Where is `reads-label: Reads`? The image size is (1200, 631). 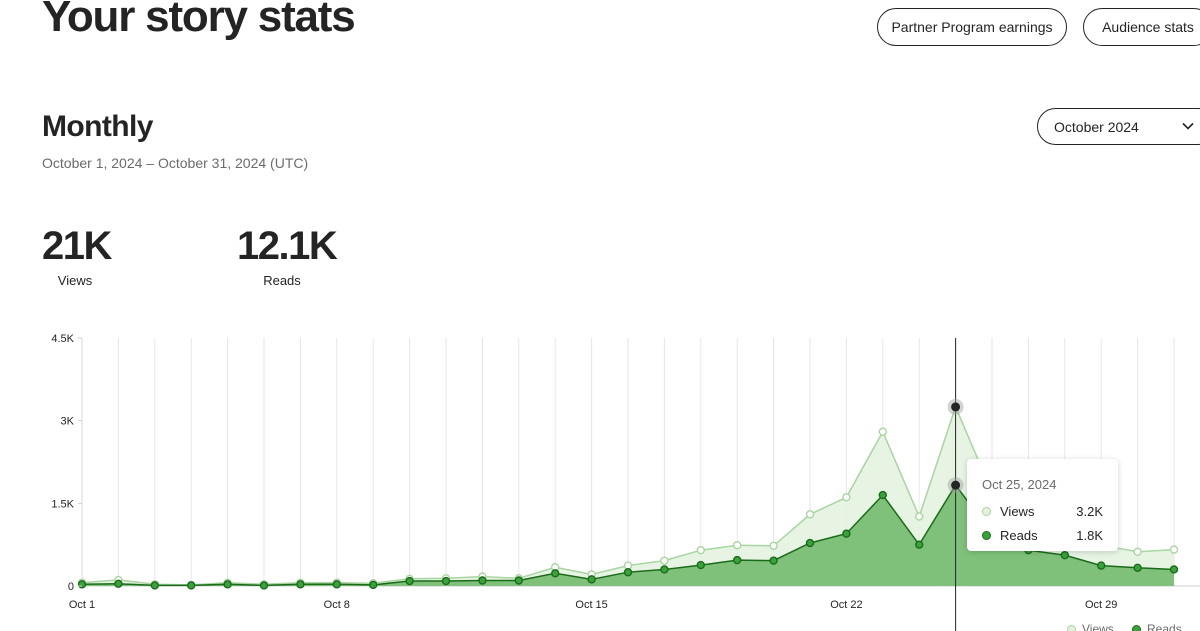 reads-label: Reads is located at coordinates (282, 280).